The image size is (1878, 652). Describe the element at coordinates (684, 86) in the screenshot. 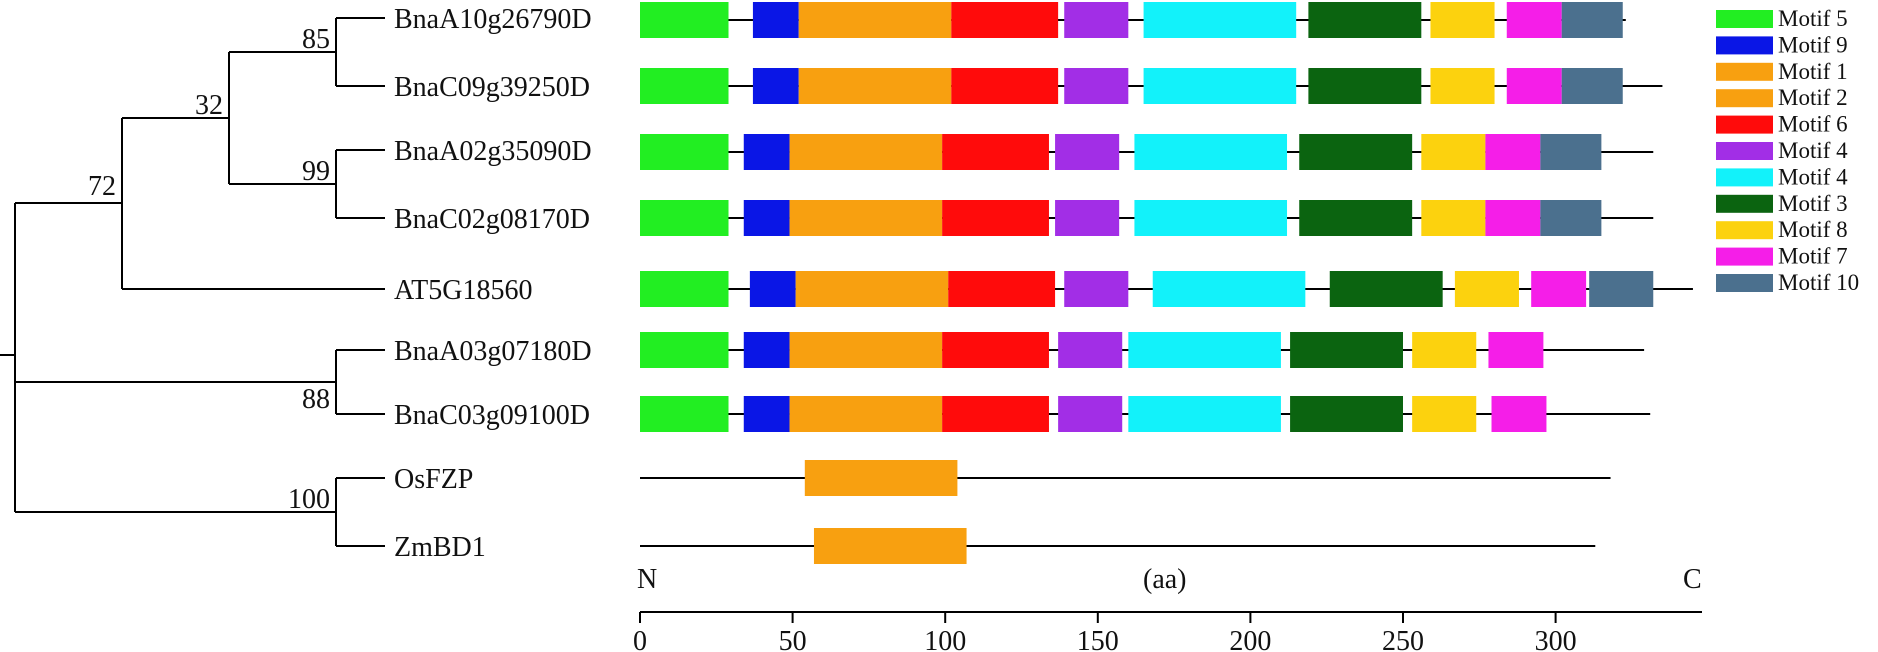

I see `motif-box-motif-5-bnac09g39250d` at that location.